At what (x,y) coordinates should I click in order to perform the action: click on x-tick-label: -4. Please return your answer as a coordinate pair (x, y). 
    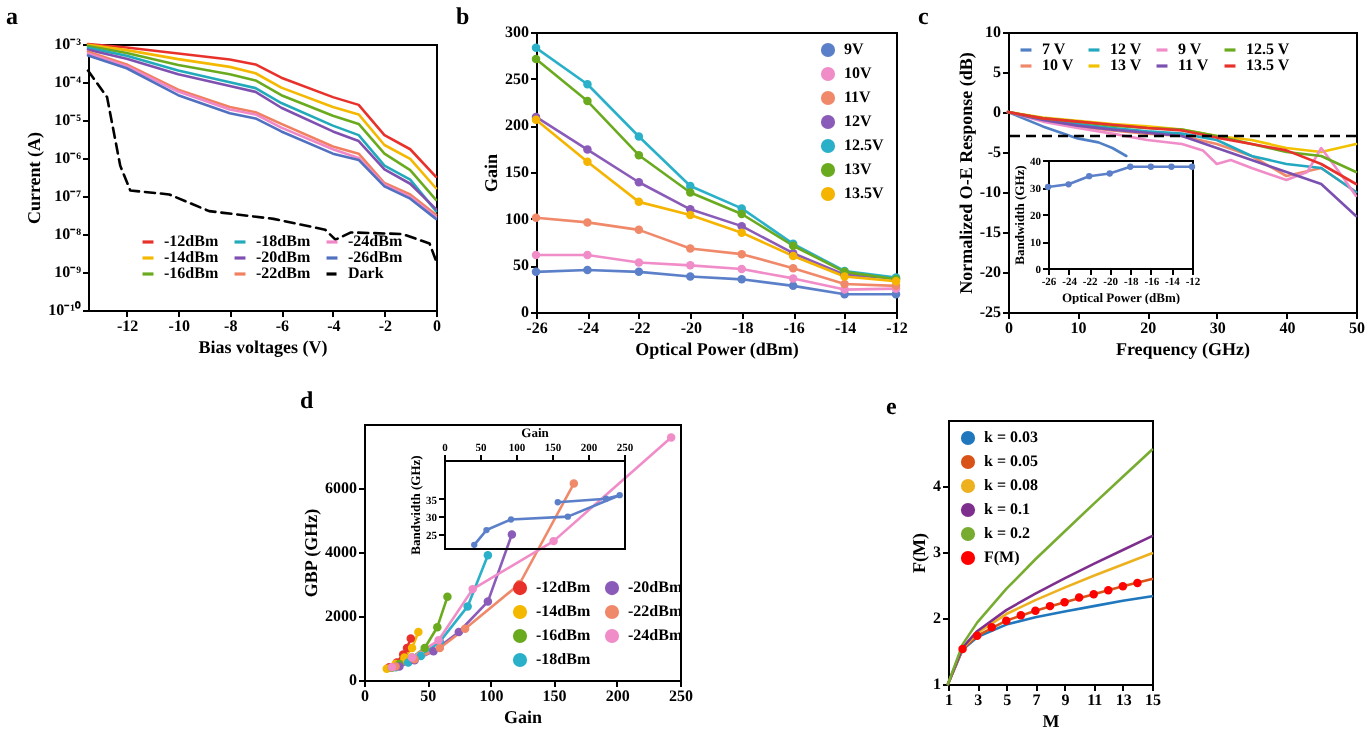
    Looking at the image, I should click on (334, 326).